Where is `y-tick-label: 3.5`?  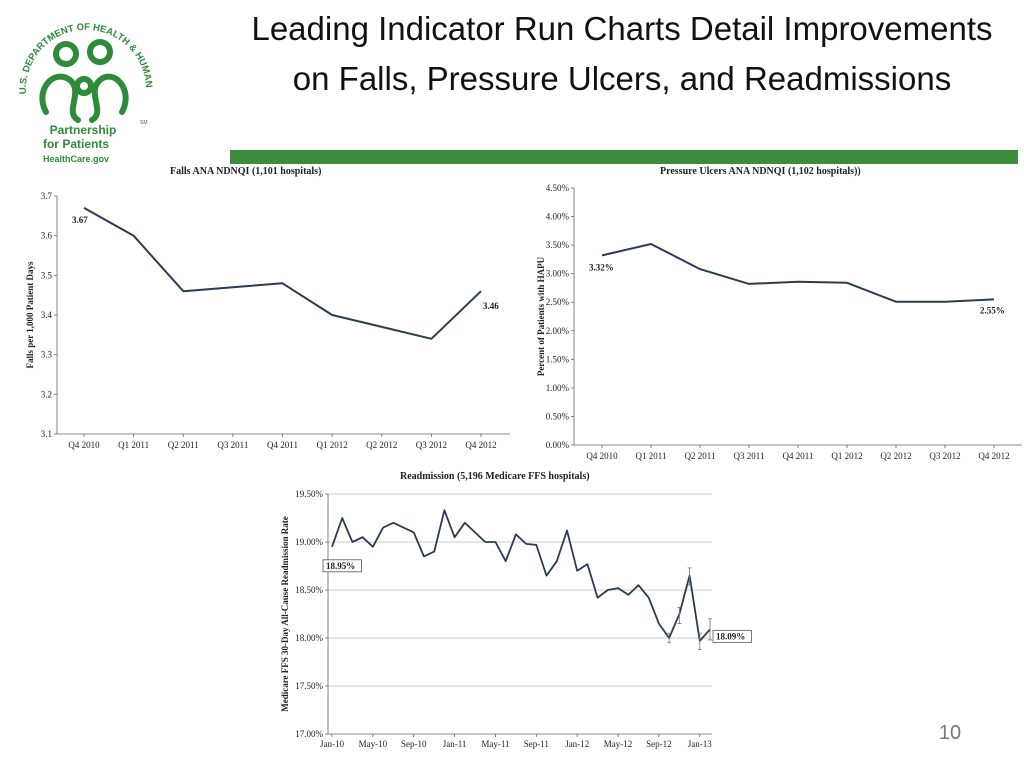 y-tick-label: 3.5 is located at coordinates (47, 275).